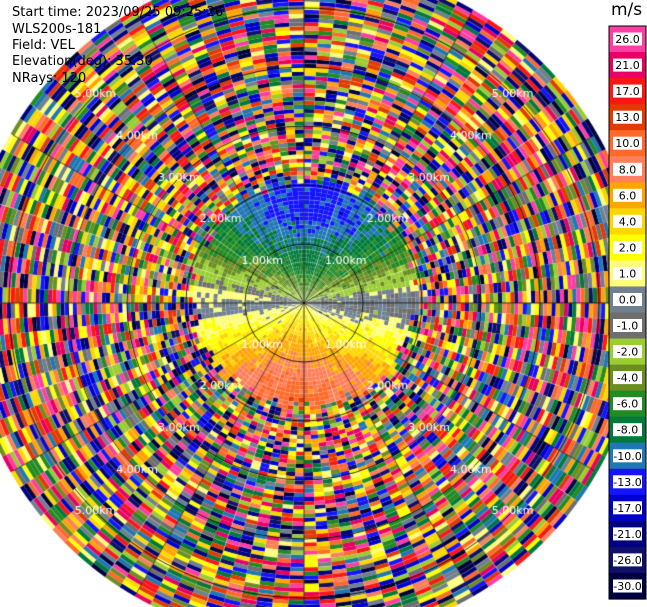 This screenshot has width=647, height=607. I want to click on colorbar-tick-label: 8.0, so click(628, 169).